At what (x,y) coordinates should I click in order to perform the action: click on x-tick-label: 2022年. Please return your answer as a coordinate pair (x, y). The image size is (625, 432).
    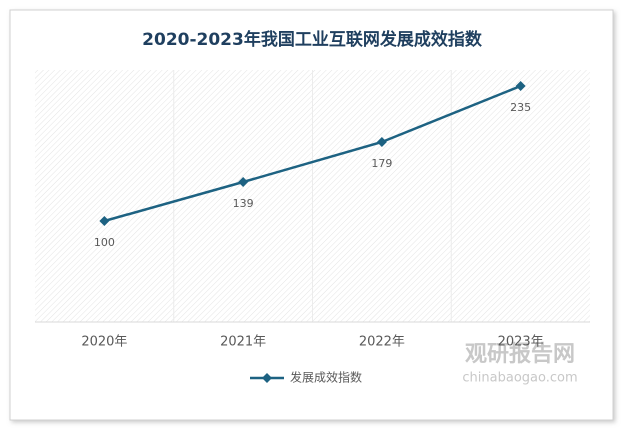
    Looking at the image, I should click on (382, 342).